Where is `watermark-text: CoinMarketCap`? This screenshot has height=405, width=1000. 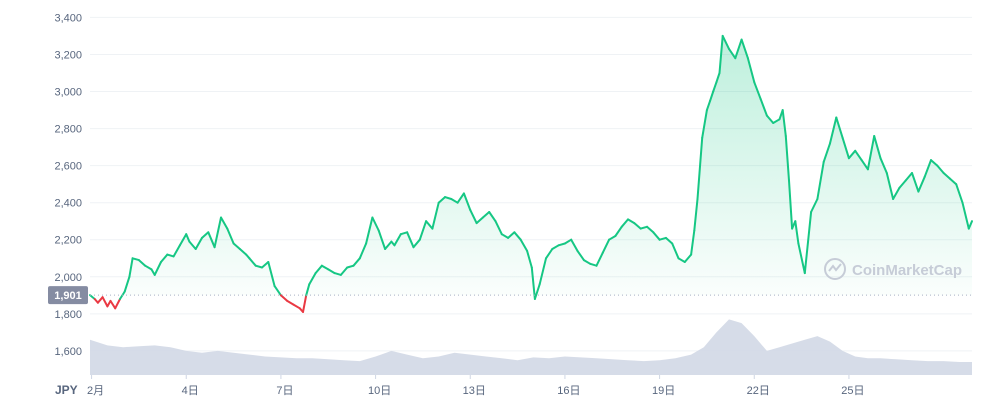 watermark-text: CoinMarketCap is located at coordinates (907, 270).